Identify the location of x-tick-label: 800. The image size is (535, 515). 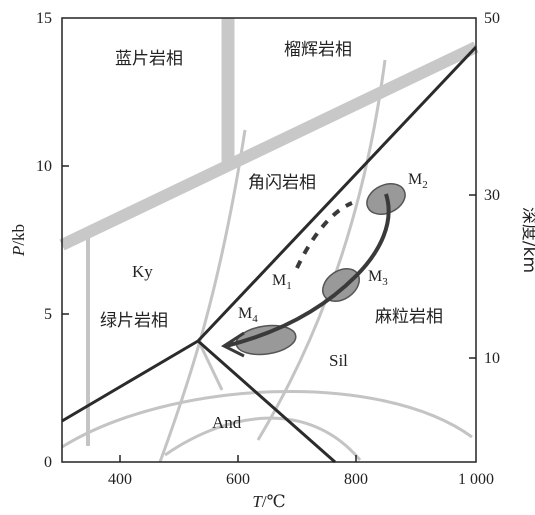
(356, 479).